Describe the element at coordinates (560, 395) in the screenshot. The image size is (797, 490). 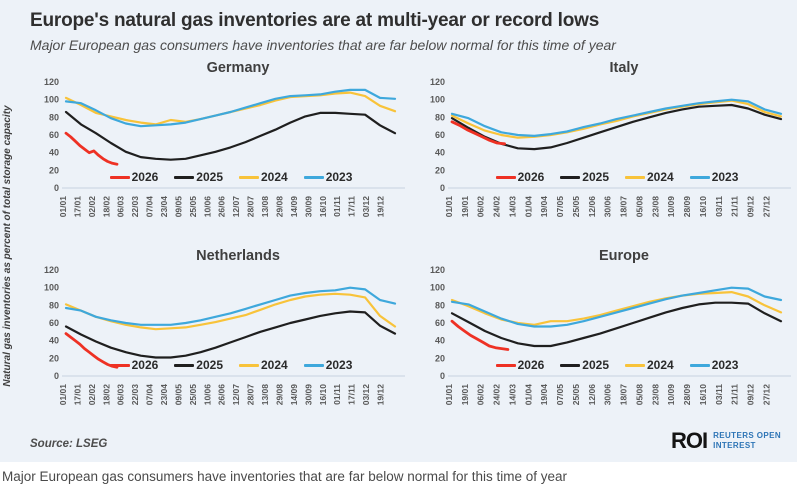
I see `x-tick-label: 07/05` at that location.